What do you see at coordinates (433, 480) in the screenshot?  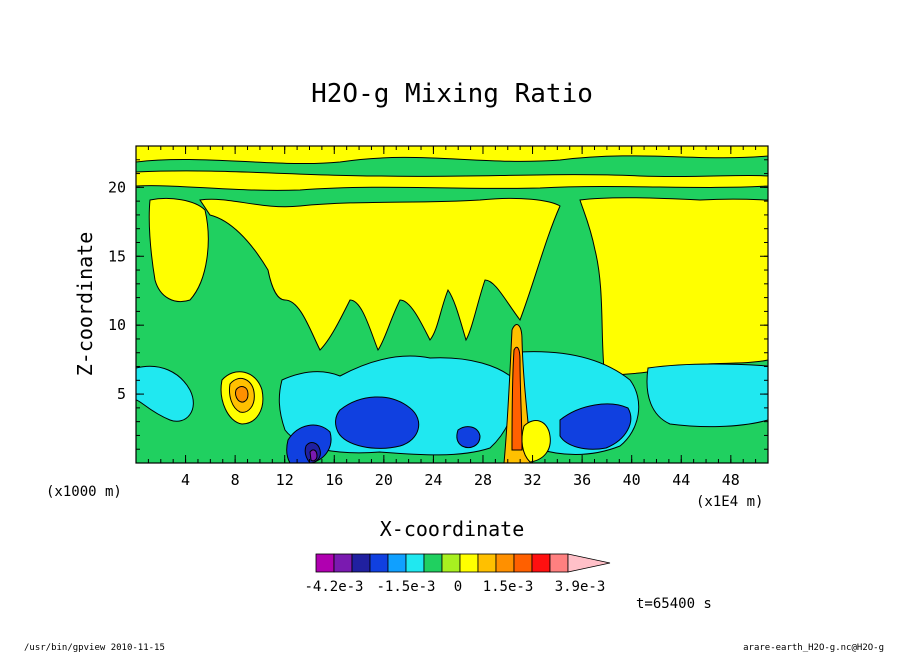 I see `x-tick-label: 24` at bounding box center [433, 480].